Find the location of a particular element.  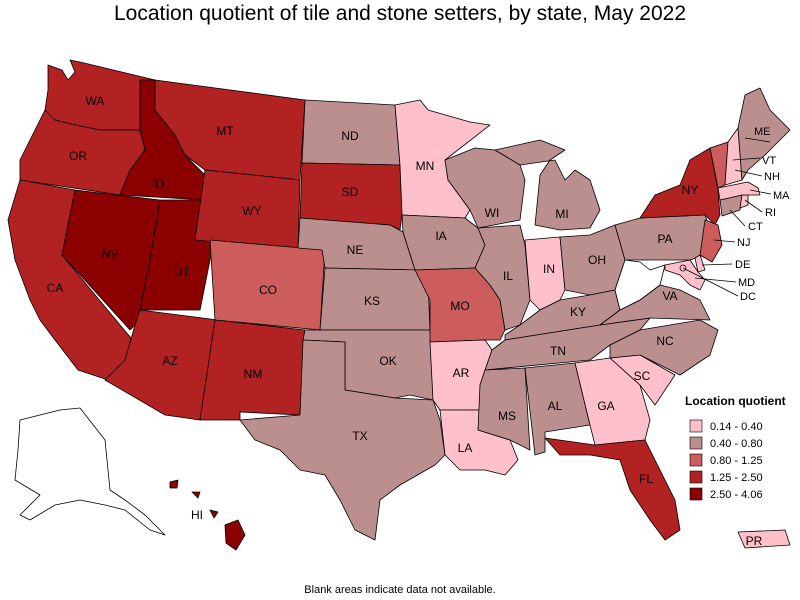

state-label-OH: OH is located at coordinates (597, 260).